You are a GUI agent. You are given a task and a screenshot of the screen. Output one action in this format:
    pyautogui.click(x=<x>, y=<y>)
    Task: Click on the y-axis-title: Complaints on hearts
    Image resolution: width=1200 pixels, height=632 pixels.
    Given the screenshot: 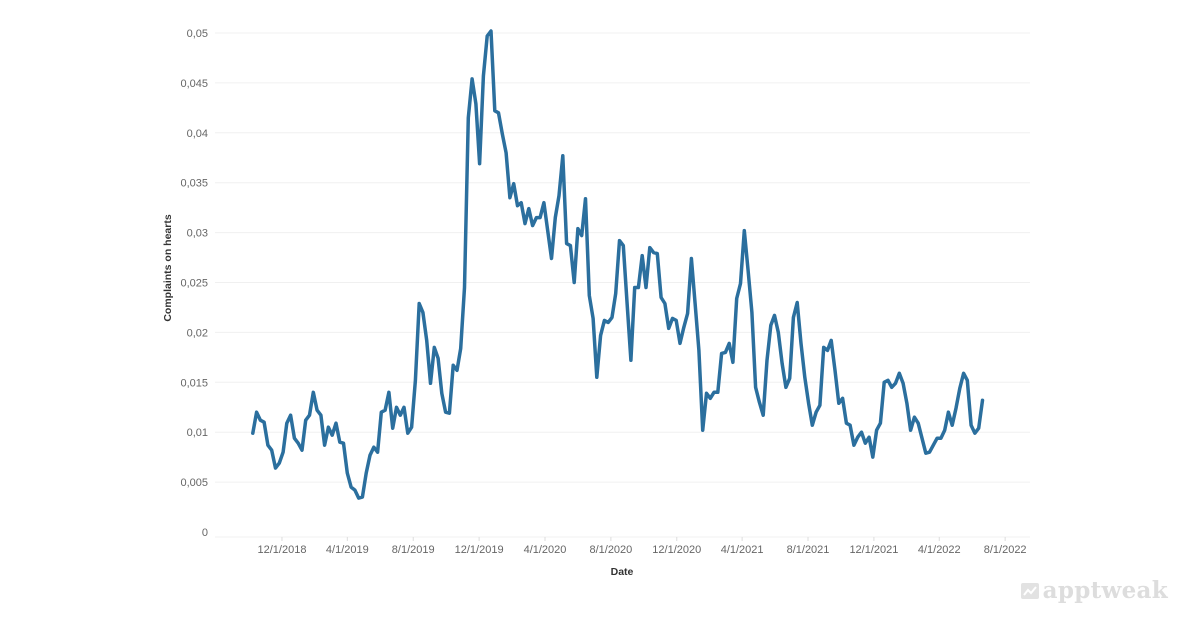 What is the action you would take?
    pyautogui.click(x=168, y=268)
    